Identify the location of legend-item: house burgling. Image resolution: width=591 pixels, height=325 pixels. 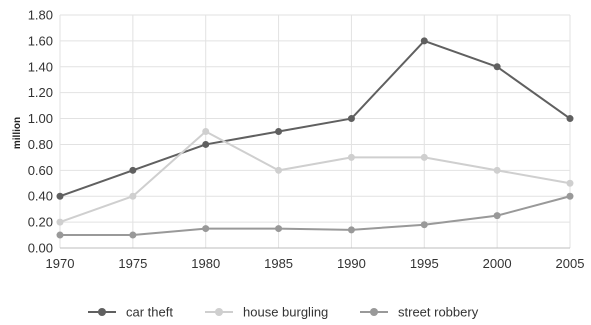
(266, 312).